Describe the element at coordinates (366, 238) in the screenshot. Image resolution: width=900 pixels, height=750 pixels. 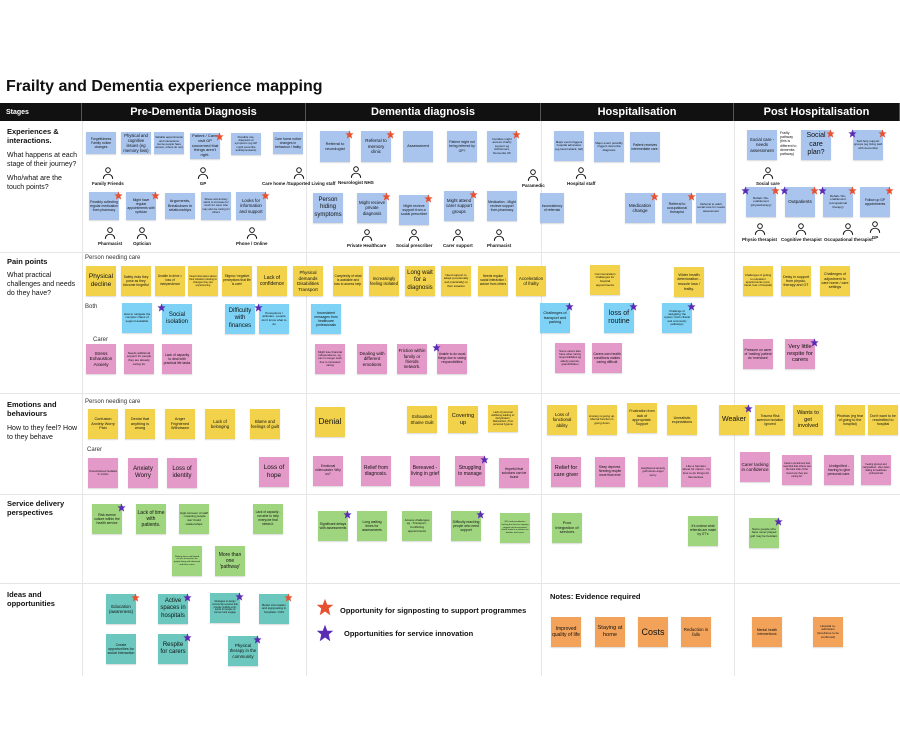
I see `touchpoint: Private Healthcare` at that location.